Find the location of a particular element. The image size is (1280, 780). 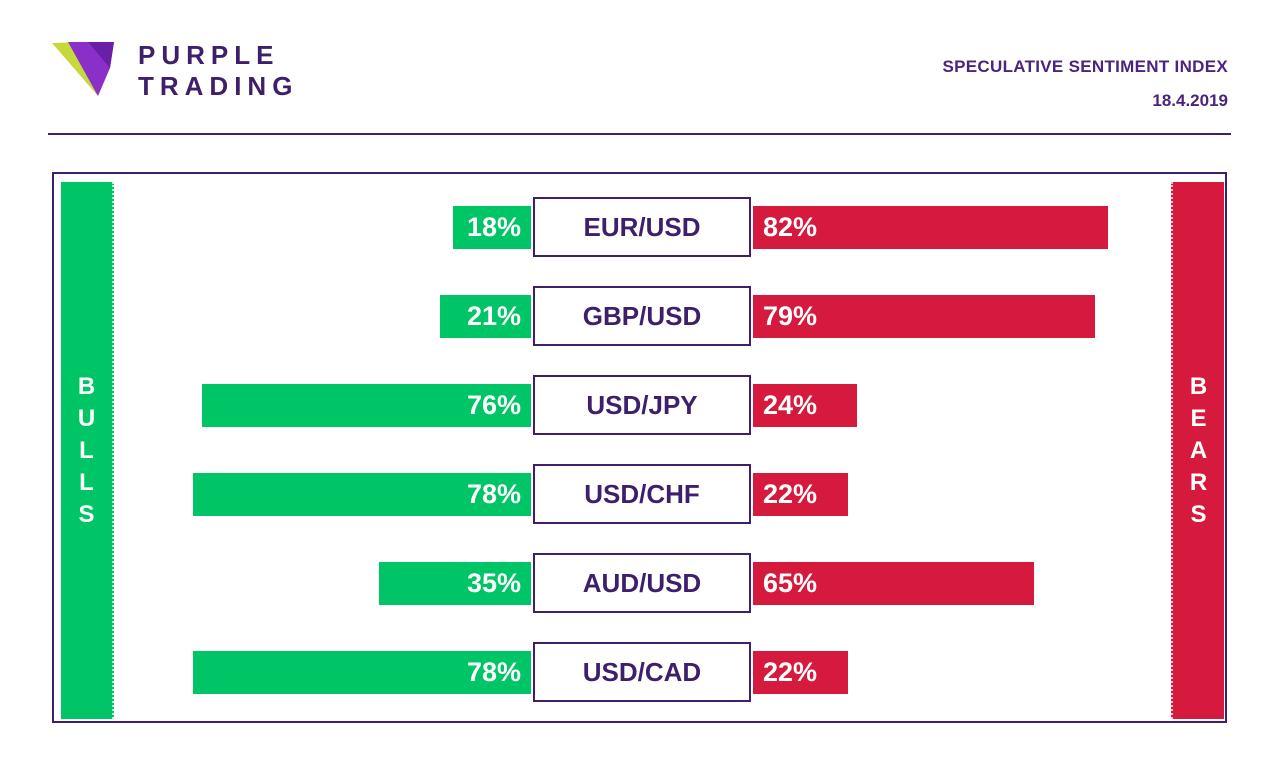

currency-pair-label: USD/CAD is located at coordinates (642, 672).